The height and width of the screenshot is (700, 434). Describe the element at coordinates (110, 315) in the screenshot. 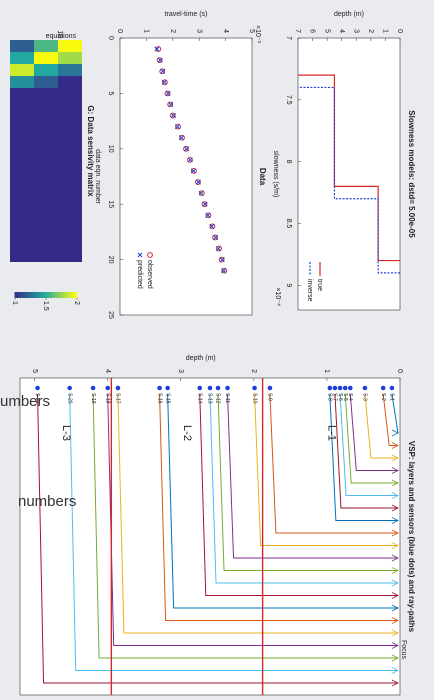

I see `x-tick-label: 25` at that location.